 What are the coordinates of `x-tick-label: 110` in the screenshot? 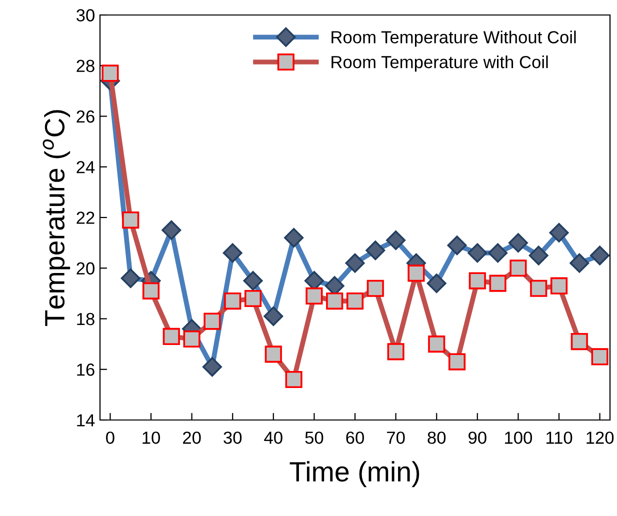 It's located at (559, 438).